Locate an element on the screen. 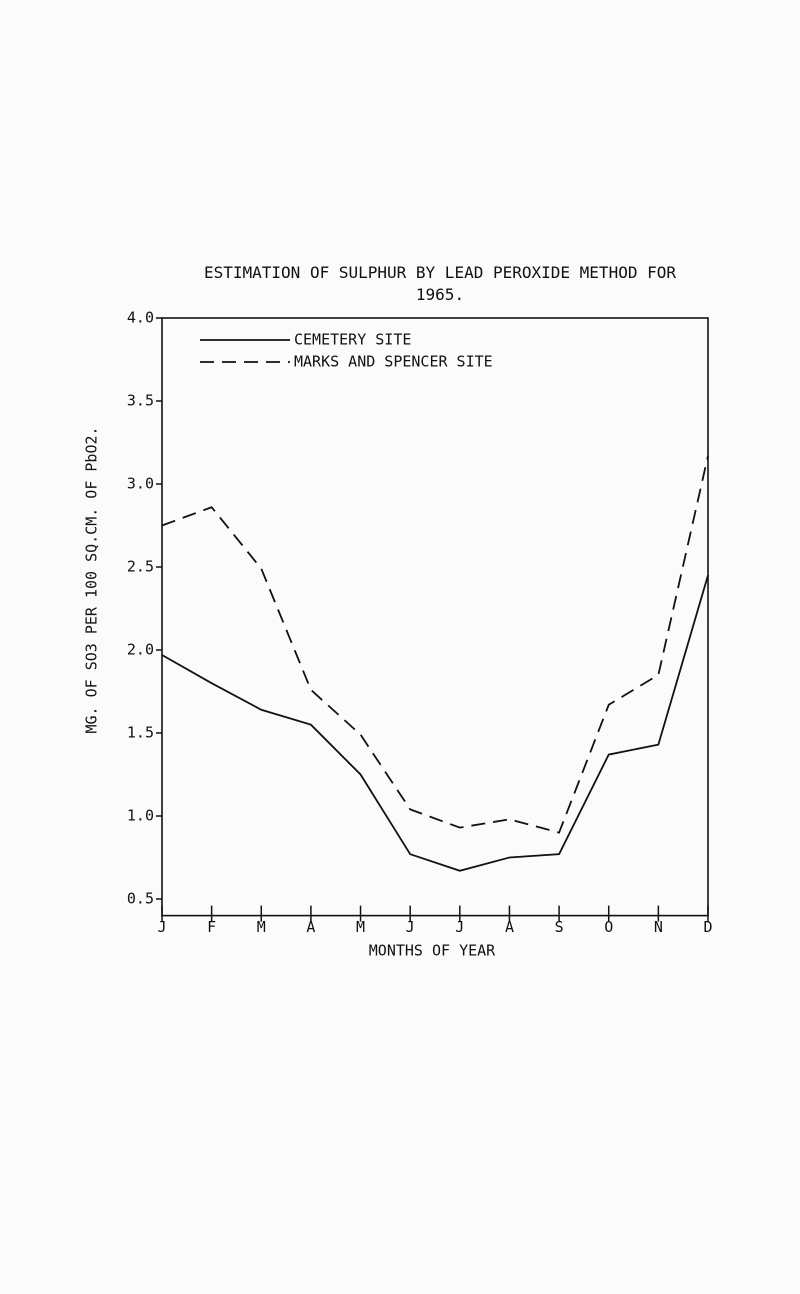 This screenshot has height=1294, width=800. y-tick-label: 1.0 is located at coordinates (140, 816).